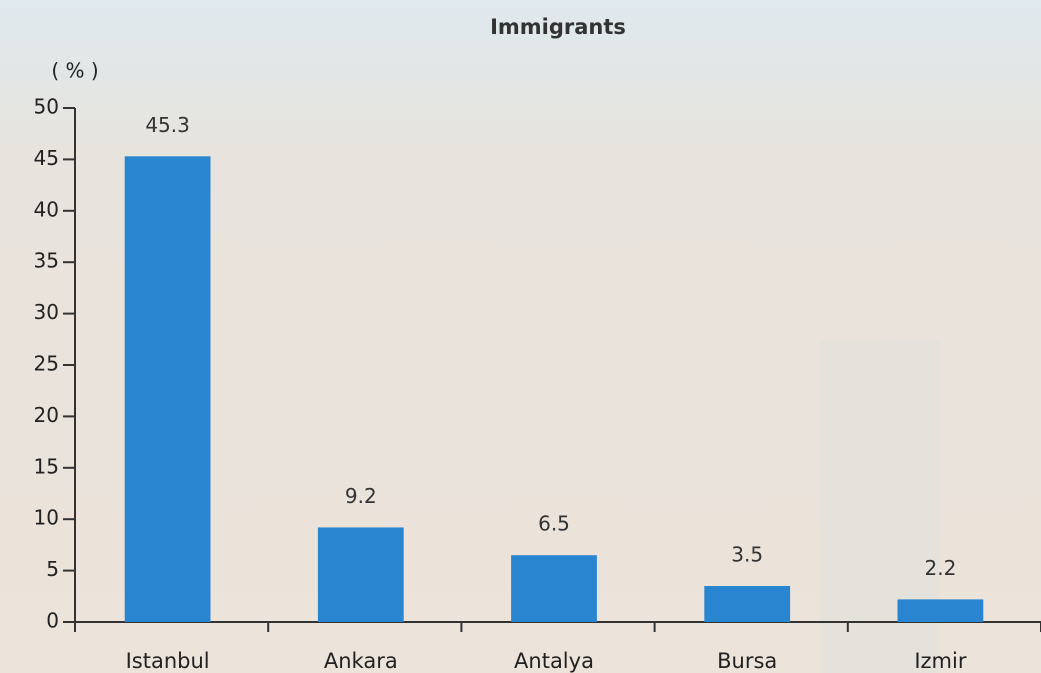 The width and height of the screenshot is (1041, 673). Describe the element at coordinates (558, 27) in the screenshot. I see `chart-title: Immigrants` at that location.